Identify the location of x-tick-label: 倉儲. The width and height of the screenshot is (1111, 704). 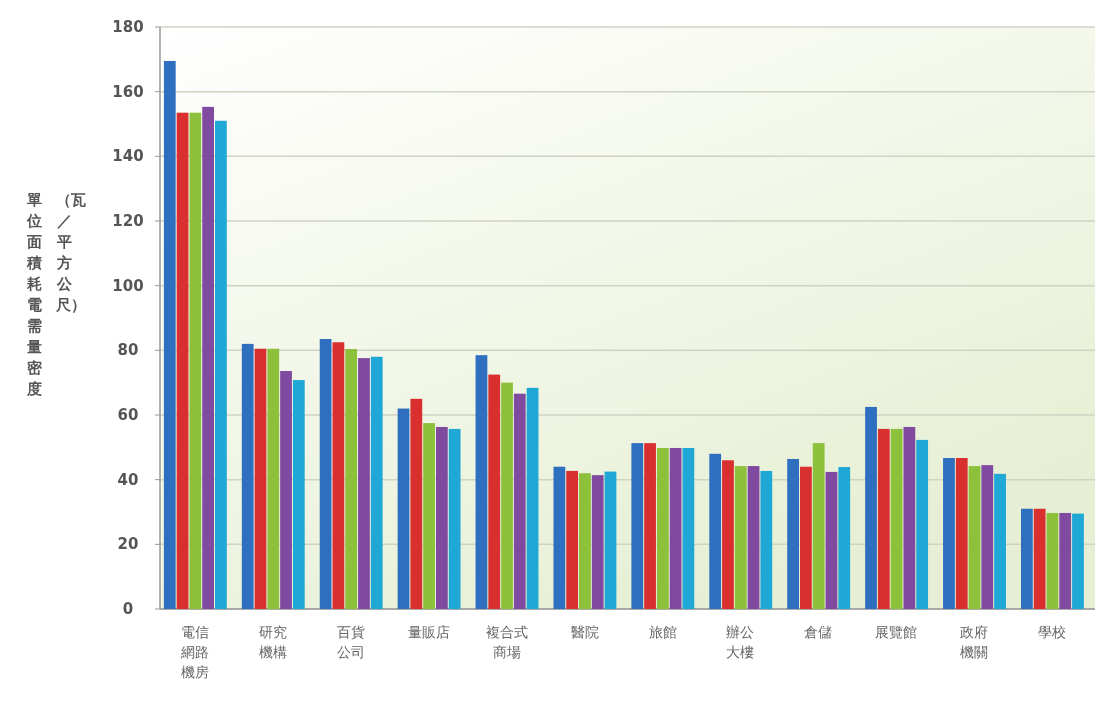
(818, 632).